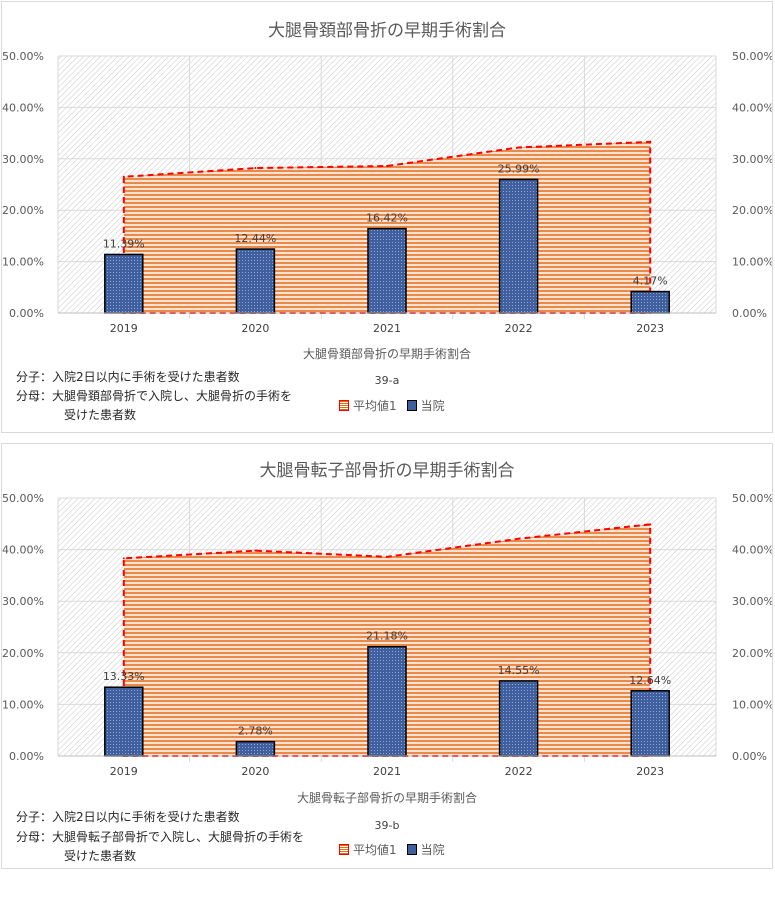  I want to click on bar-value-label: 11.39%, so click(124, 243).